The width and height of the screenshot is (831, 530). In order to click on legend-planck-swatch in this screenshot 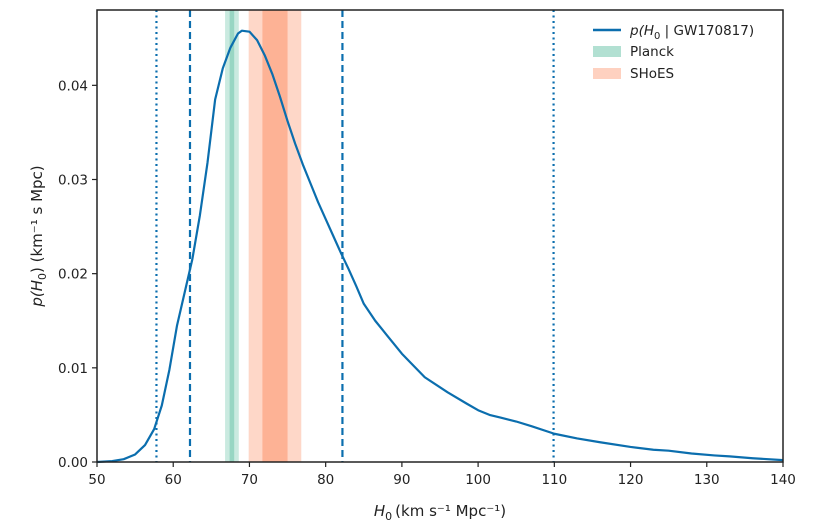, I will do `click(607, 51)`.